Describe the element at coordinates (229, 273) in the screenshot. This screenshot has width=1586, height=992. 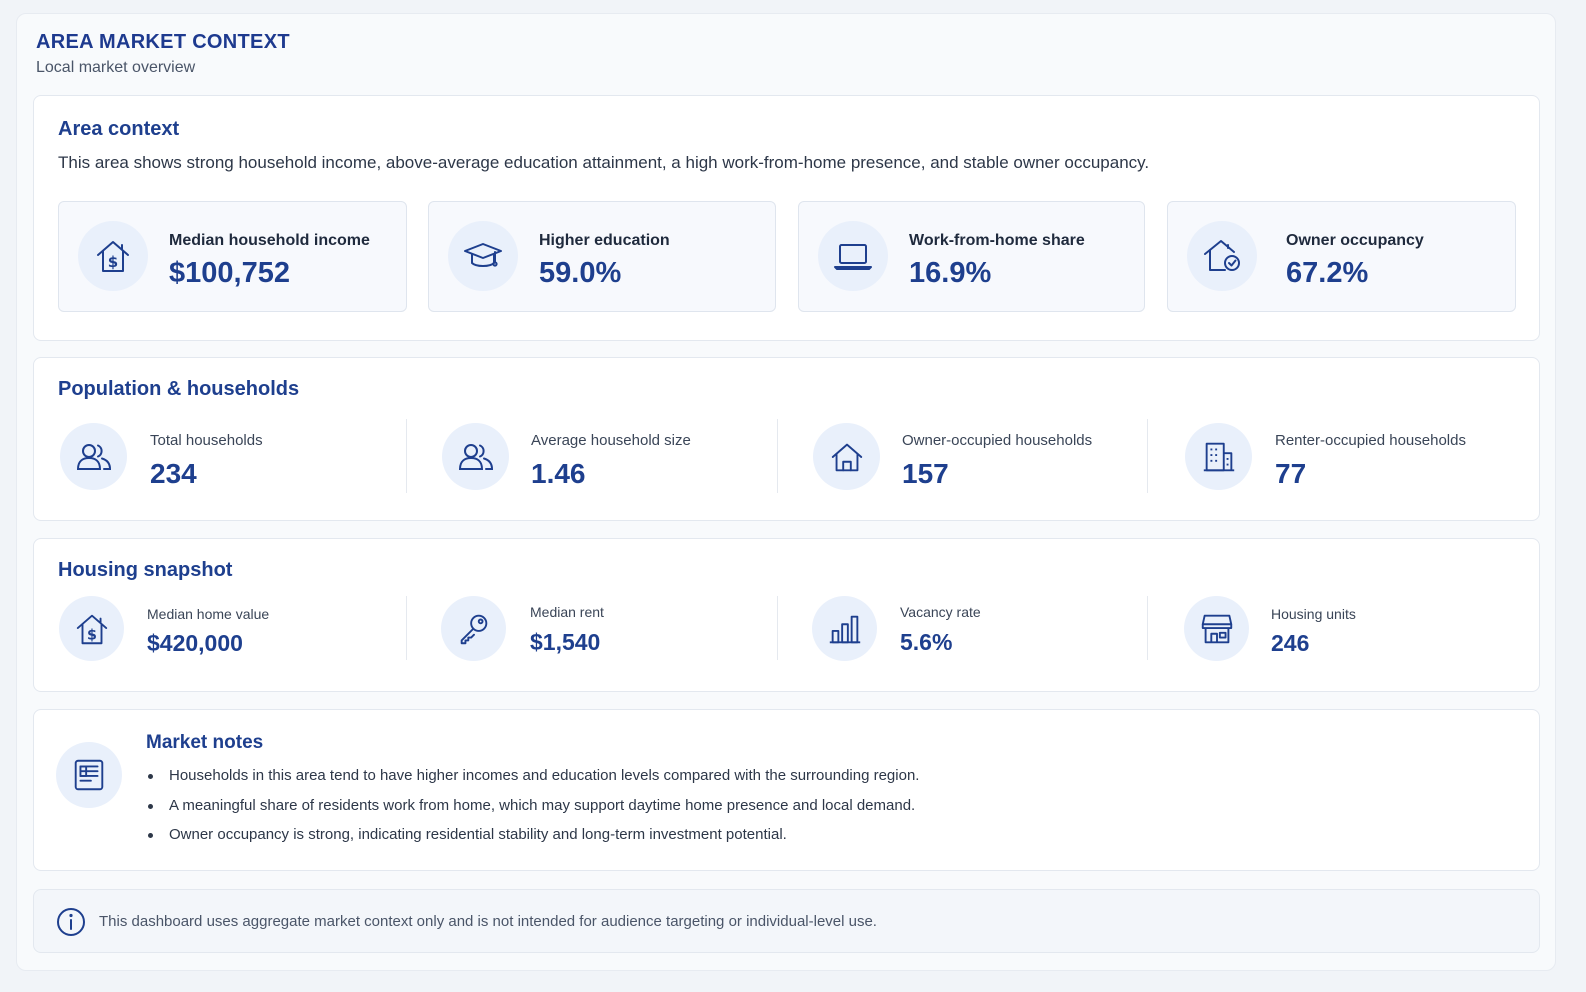
I see `metric-value: $100,752` at that location.